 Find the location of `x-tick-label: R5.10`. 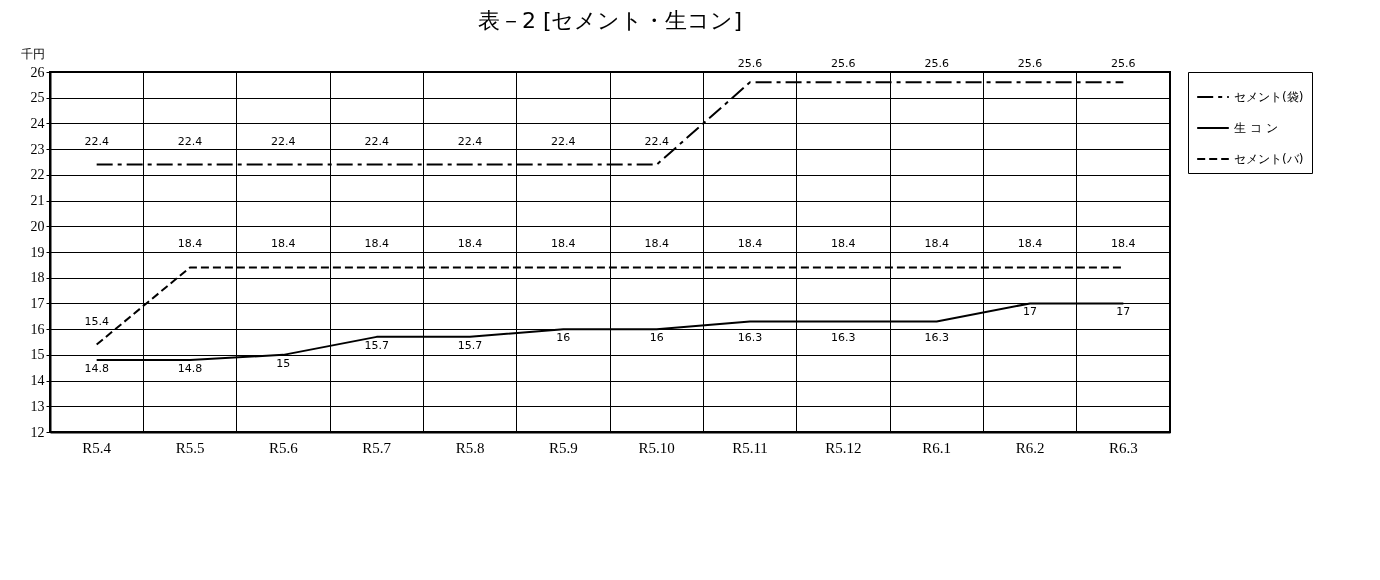

x-tick-label: R5.10 is located at coordinates (656, 447).